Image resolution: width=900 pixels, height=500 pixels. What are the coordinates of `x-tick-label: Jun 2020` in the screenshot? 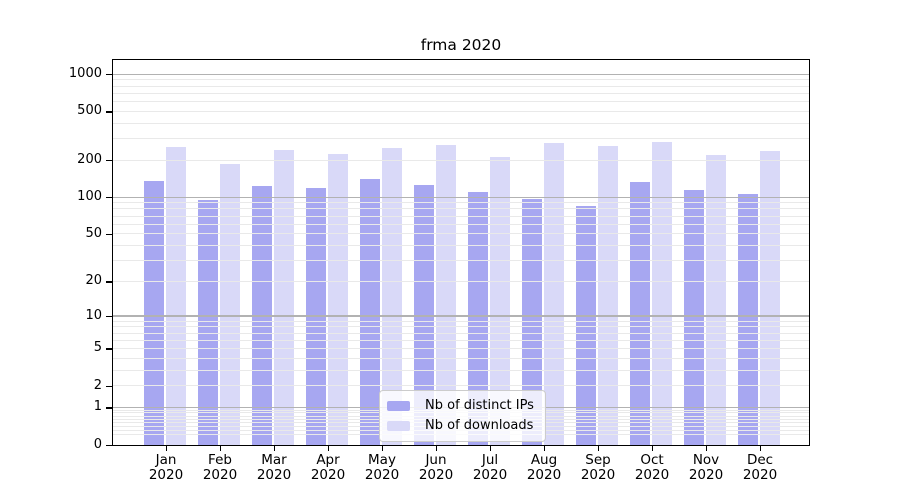 It's located at (436, 467).